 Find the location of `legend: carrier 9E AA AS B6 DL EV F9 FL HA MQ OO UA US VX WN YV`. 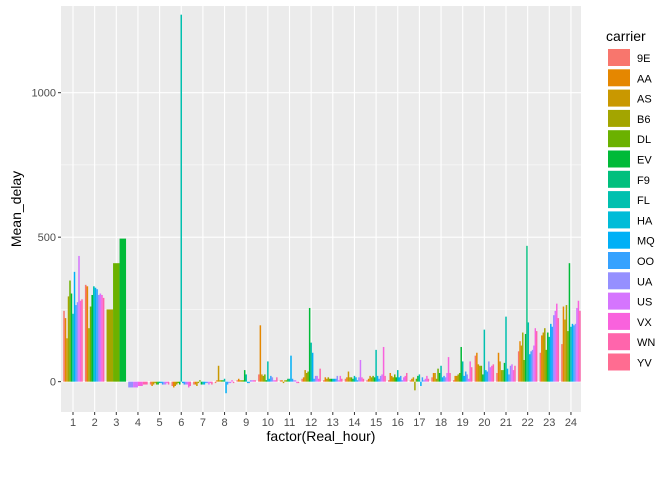

legend: carrier 9E AA AS B6 DL EV F9 FL HA MQ OO UA US VX WN YV is located at coordinates (630, 199).